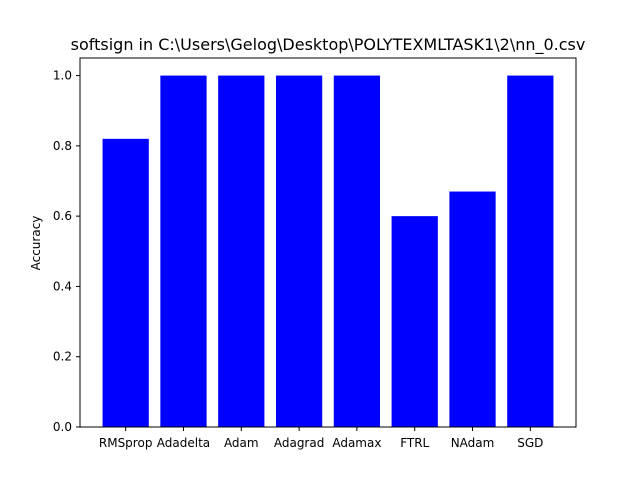 This screenshot has width=640, height=480. What do you see at coordinates (62, 146) in the screenshot?
I see `y-tick-label: 0.8` at bounding box center [62, 146].